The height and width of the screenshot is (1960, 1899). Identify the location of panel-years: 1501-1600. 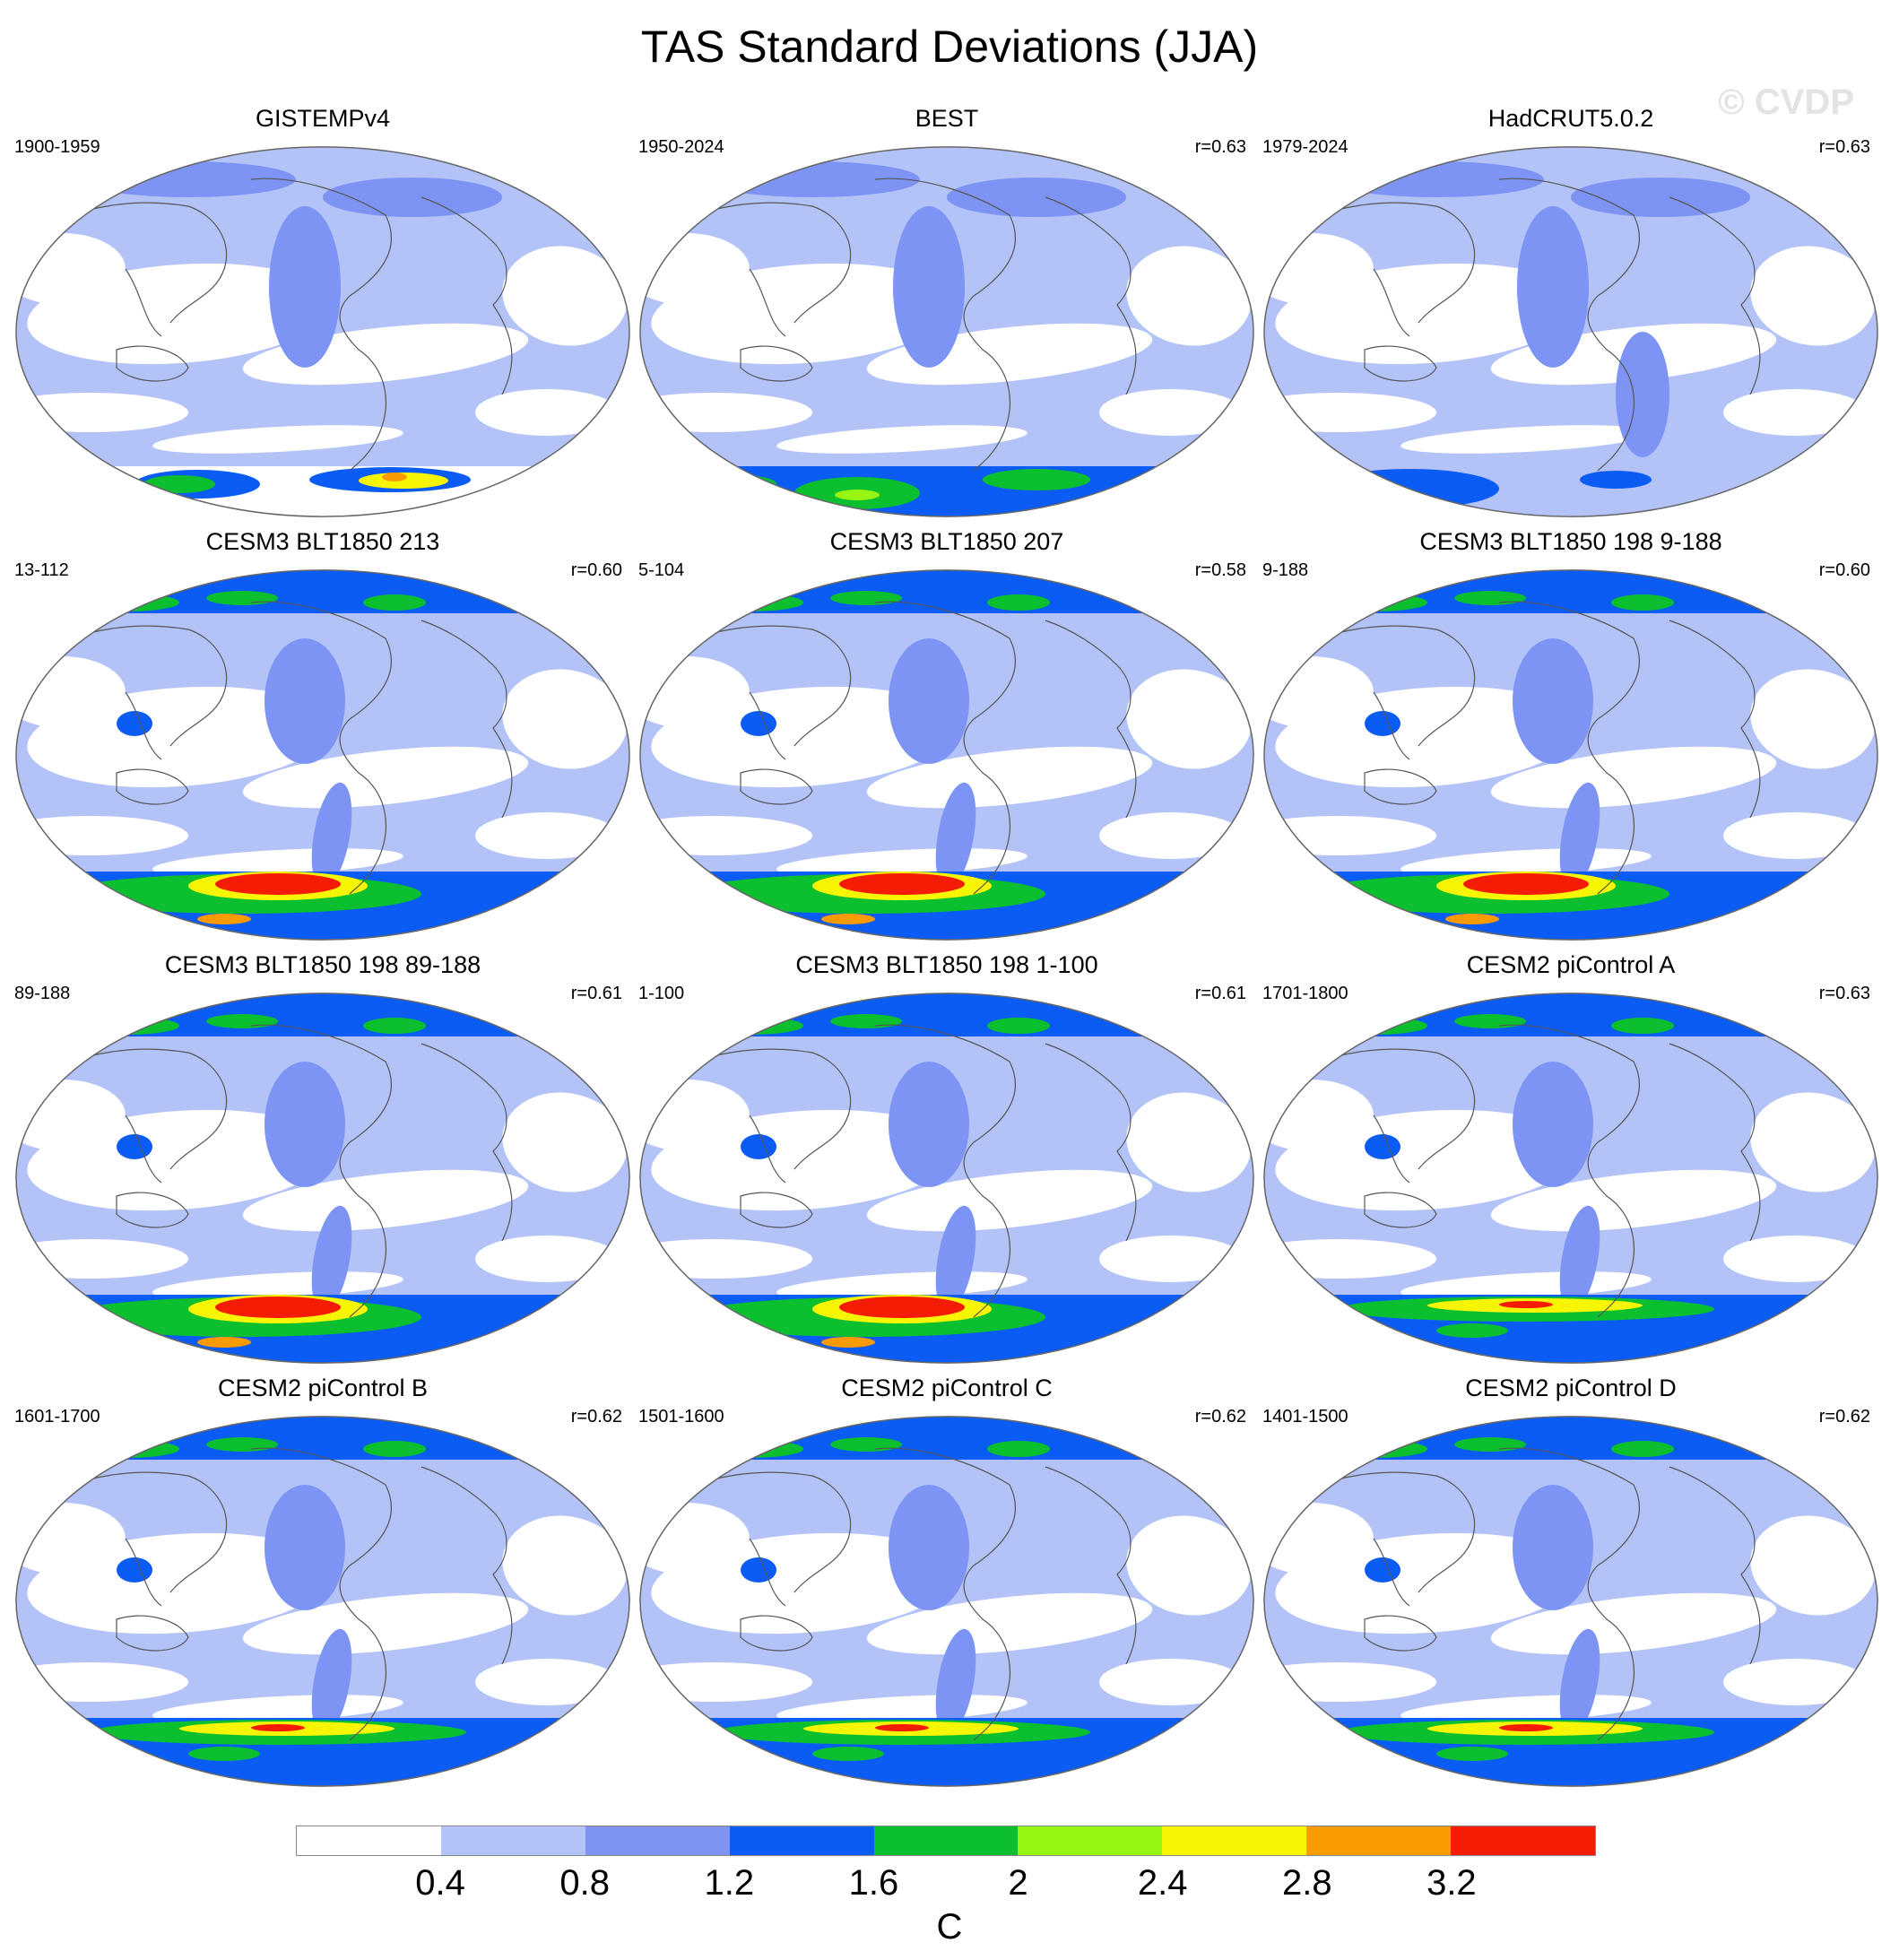
(681, 1417).